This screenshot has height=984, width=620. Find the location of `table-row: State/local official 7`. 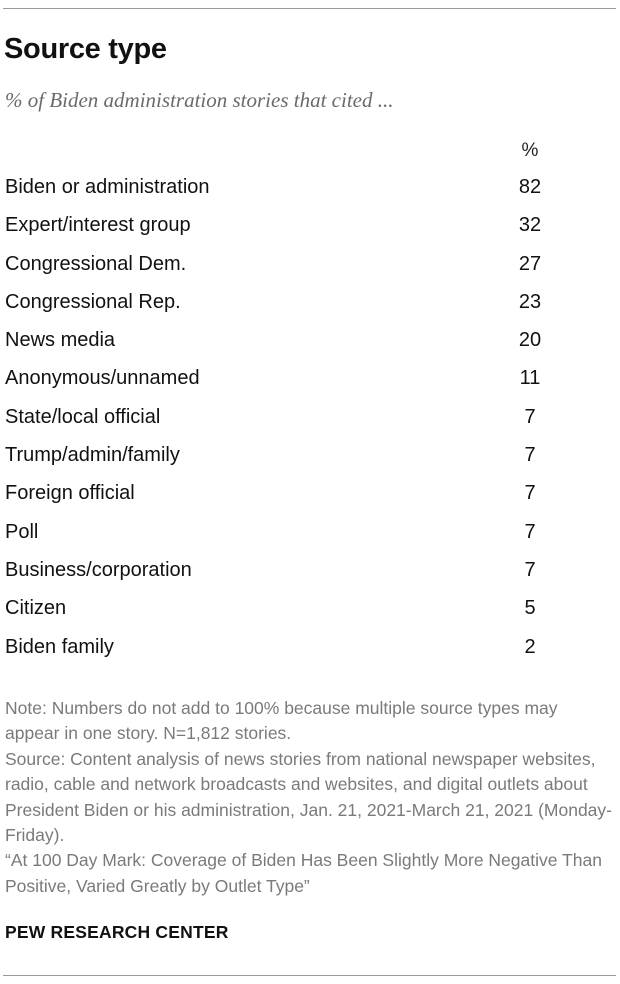

table-row: State/local official 7 is located at coordinates (310, 417).